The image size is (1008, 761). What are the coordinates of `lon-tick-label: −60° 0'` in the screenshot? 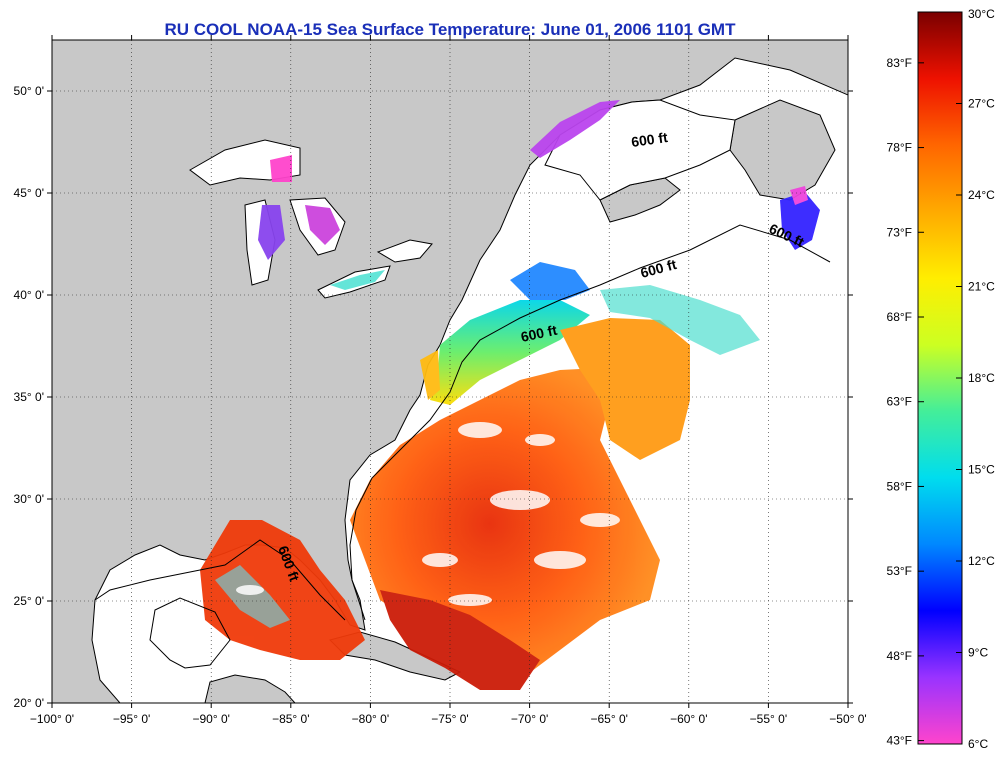 It's located at (688, 719).